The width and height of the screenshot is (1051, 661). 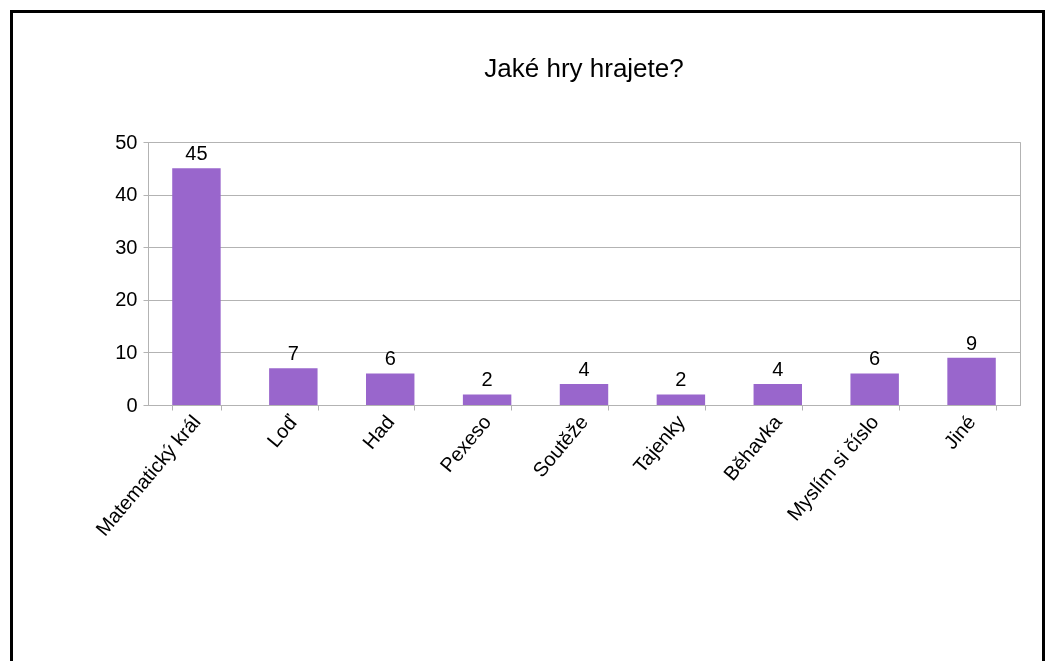 I want to click on chart-title: Jaké hry hrajete?, so click(x=584, y=68).